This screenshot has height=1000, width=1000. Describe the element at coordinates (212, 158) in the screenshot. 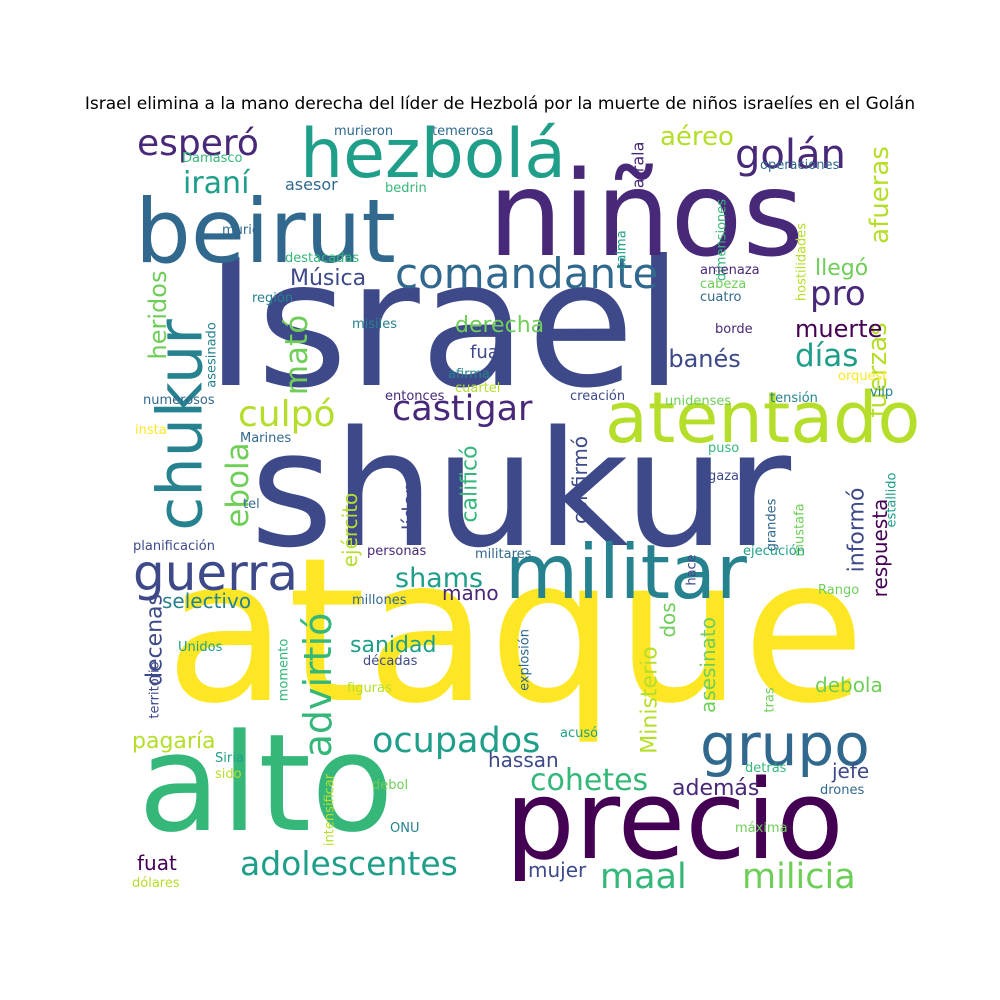

I see `word-64: Damasco` at that location.